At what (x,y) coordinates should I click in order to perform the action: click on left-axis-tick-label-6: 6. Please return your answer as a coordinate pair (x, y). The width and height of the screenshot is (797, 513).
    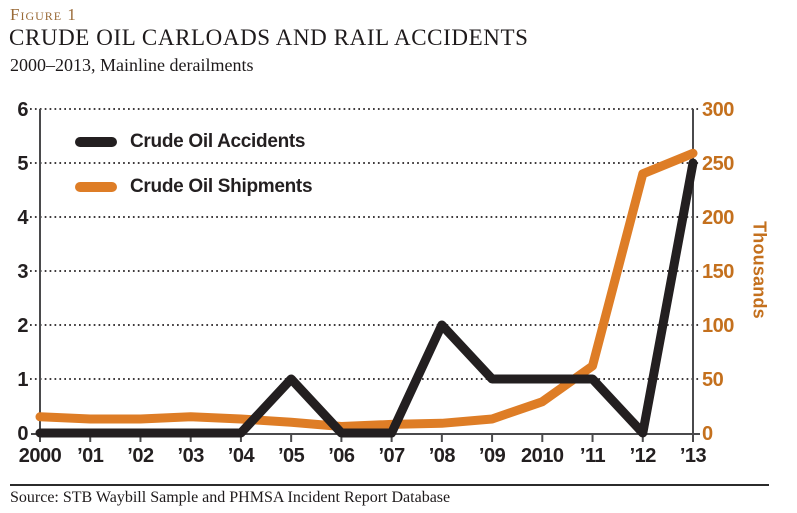
    Looking at the image, I should click on (22, 110).